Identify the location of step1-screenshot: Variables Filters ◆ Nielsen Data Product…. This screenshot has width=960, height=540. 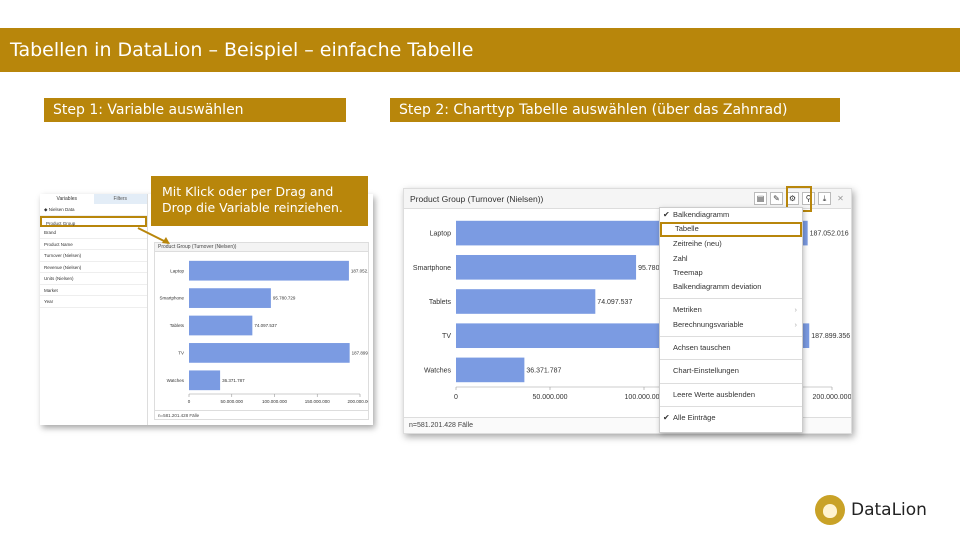
(206, 309).